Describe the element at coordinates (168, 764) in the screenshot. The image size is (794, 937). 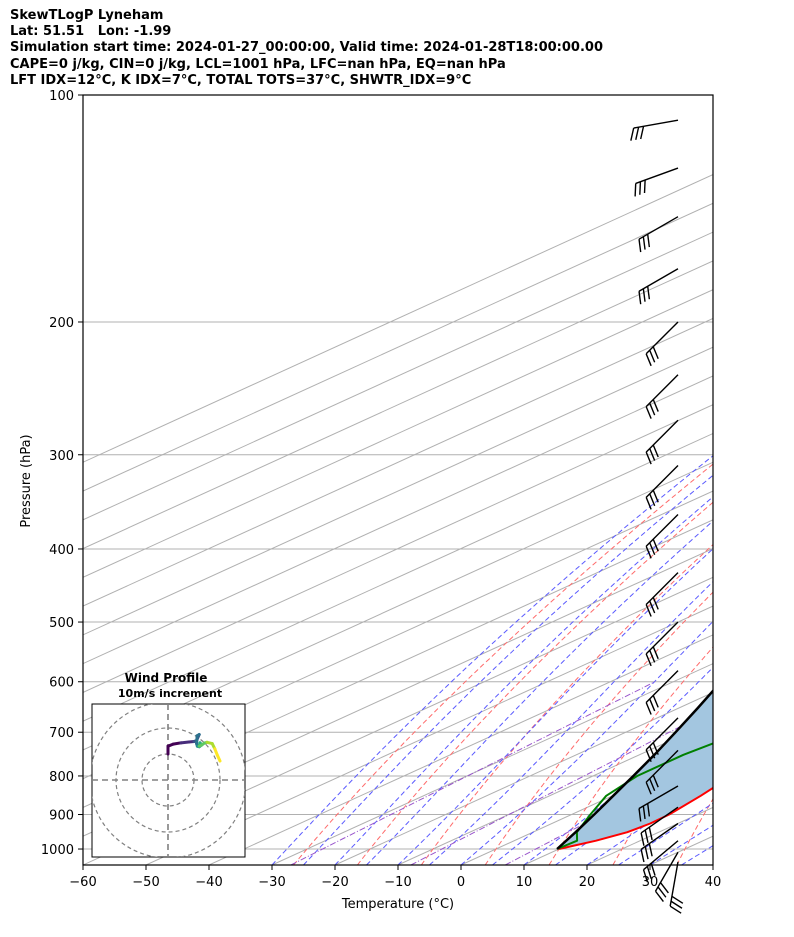
I see `hodograph-inset: Wind Profile 10m/s increment` at that location.